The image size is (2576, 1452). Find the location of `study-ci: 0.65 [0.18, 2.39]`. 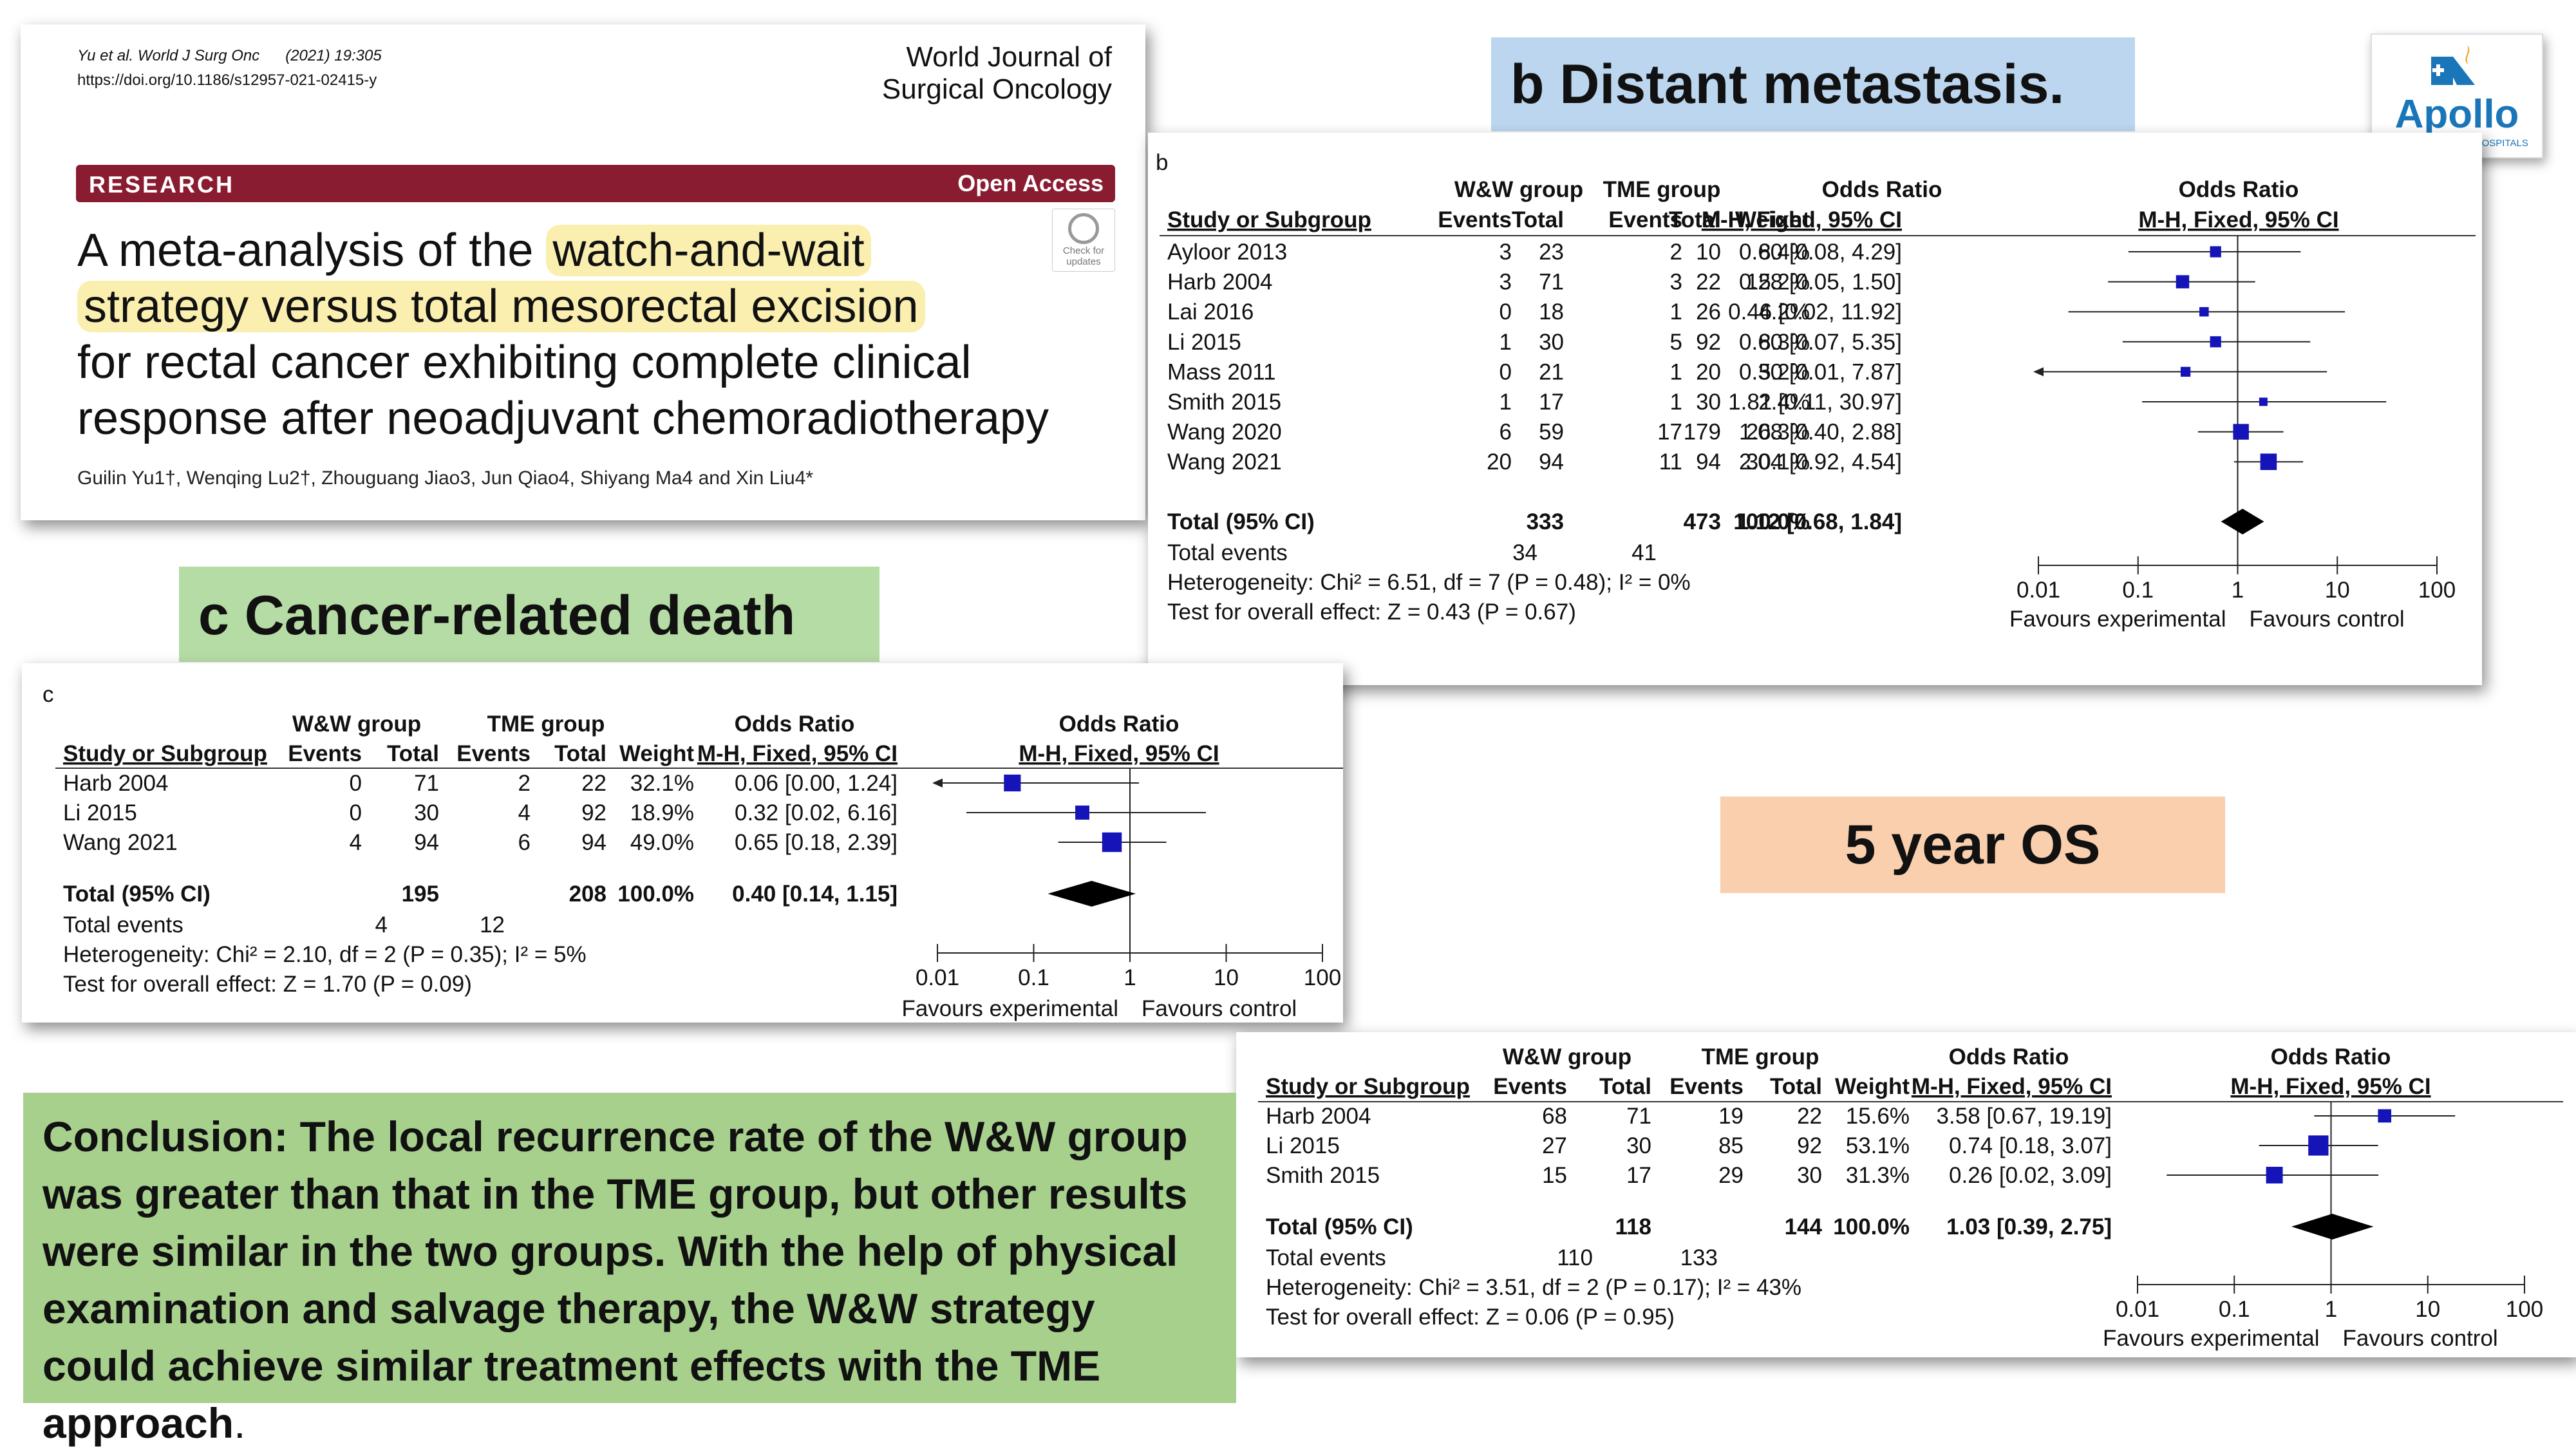

study-ci: 0.65 [0.18, 2.39] is located at coordinates (816, 842).